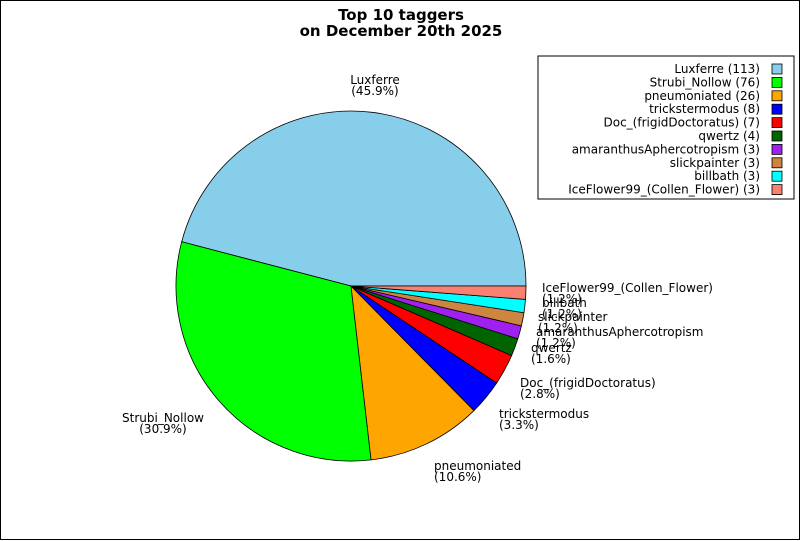  Describe the element at coordinates (715, 163) in the screenshot. I see `legend-label-7: slickpainter (3)` at that location.